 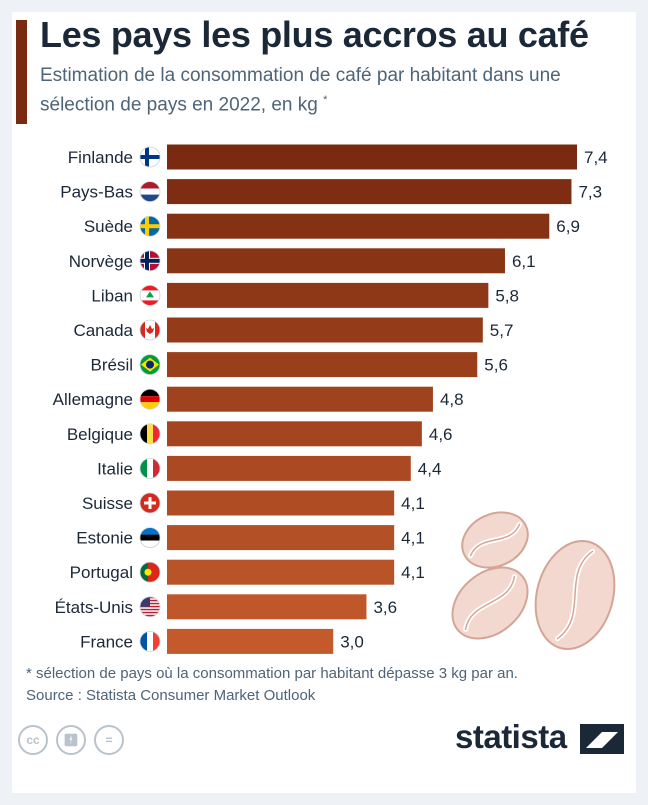 What do you see at coordinates (150, 191) in the screenshot?
I see `flag-icon-nl` at bounding box center [150, 191].